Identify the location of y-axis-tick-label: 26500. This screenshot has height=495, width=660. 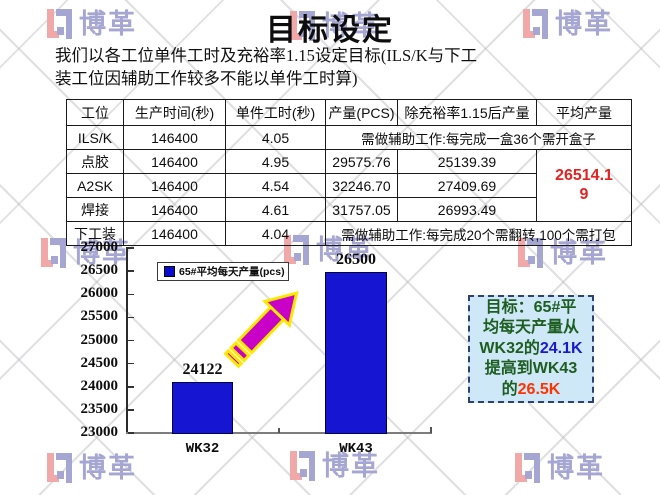
(99, 270).